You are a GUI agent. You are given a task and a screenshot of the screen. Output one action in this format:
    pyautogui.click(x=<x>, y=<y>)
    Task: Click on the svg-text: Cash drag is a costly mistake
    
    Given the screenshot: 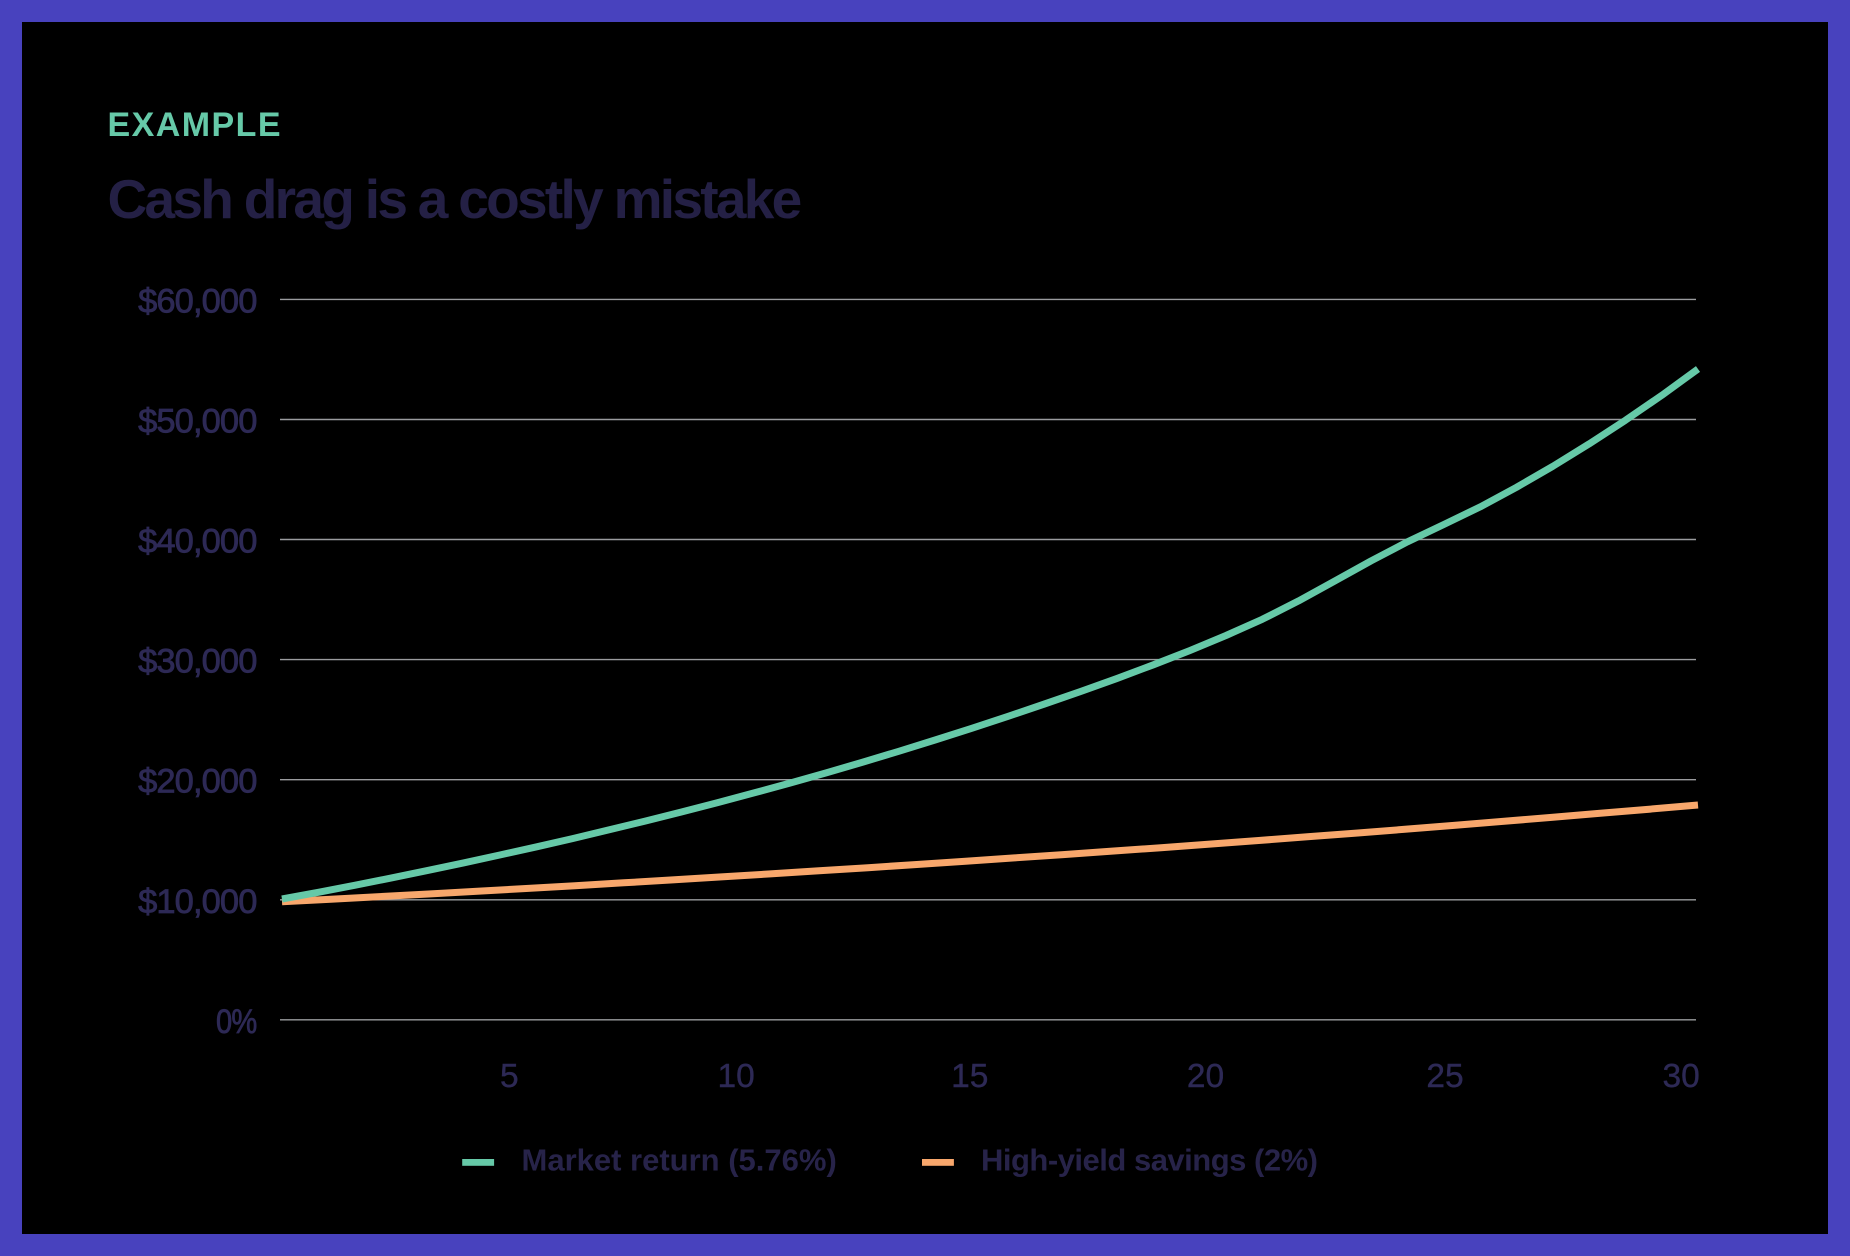 What is the action you would take?
    pyautogui.click(x=454, y=199)
    